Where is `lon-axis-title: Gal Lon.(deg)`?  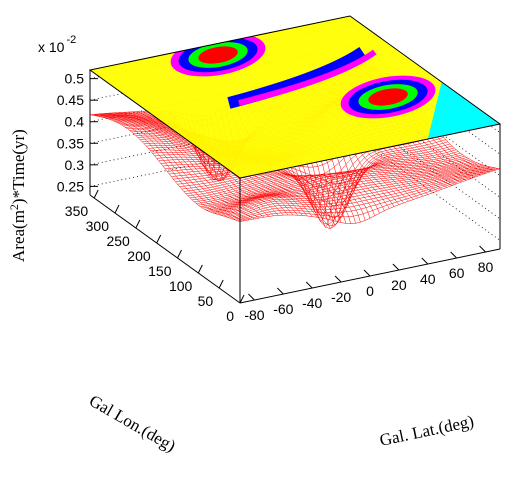 lon-axis-title: Gal Lon.(deg) is located at coordinates (132, 423).